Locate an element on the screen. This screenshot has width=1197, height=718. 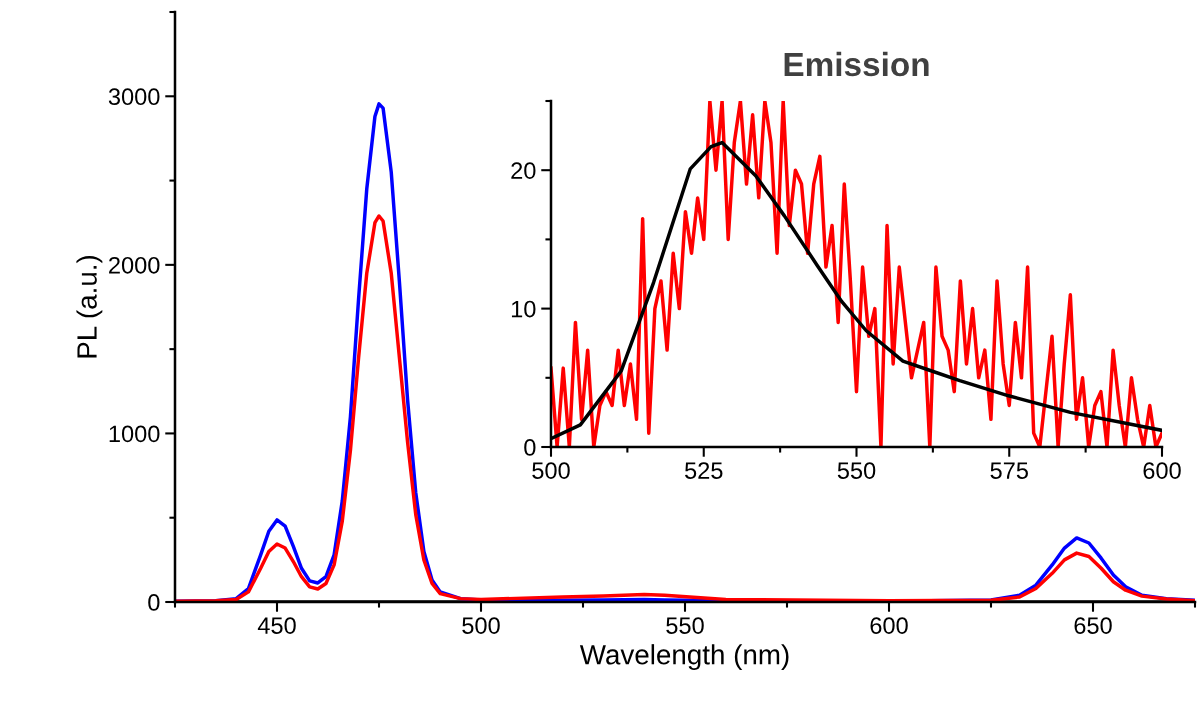
x-axis-title: Wavelength (nm) is located at coordinates (684, 657).